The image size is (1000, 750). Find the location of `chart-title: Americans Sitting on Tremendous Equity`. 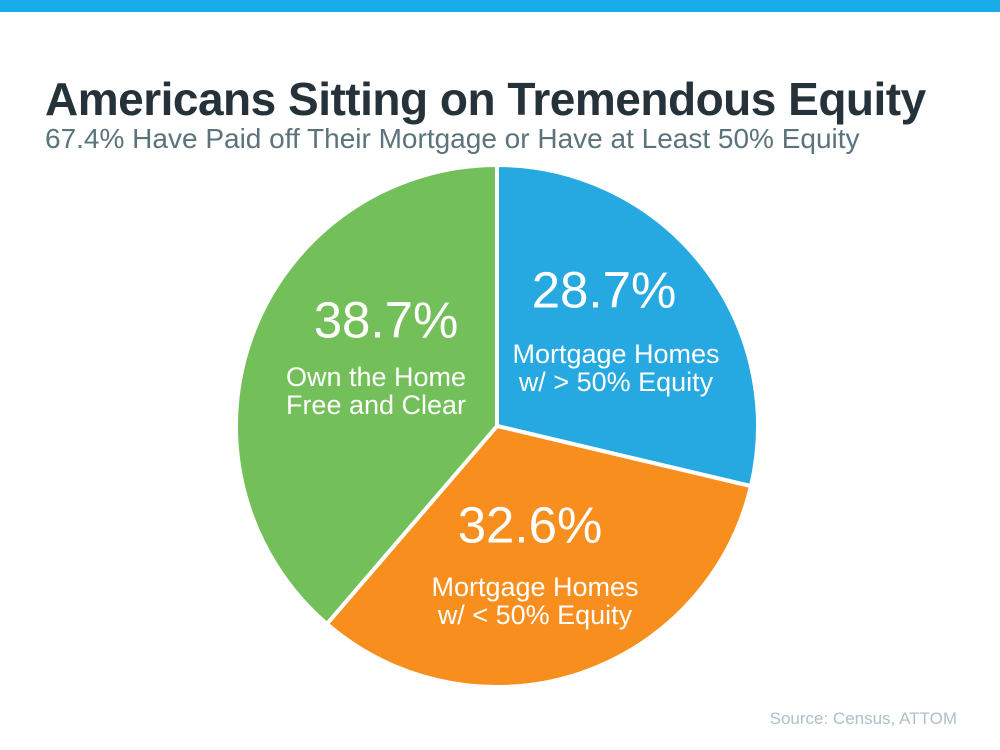

chart-title: Americans Sitting on Tremendous Equity is located at coordinates (485, 98).